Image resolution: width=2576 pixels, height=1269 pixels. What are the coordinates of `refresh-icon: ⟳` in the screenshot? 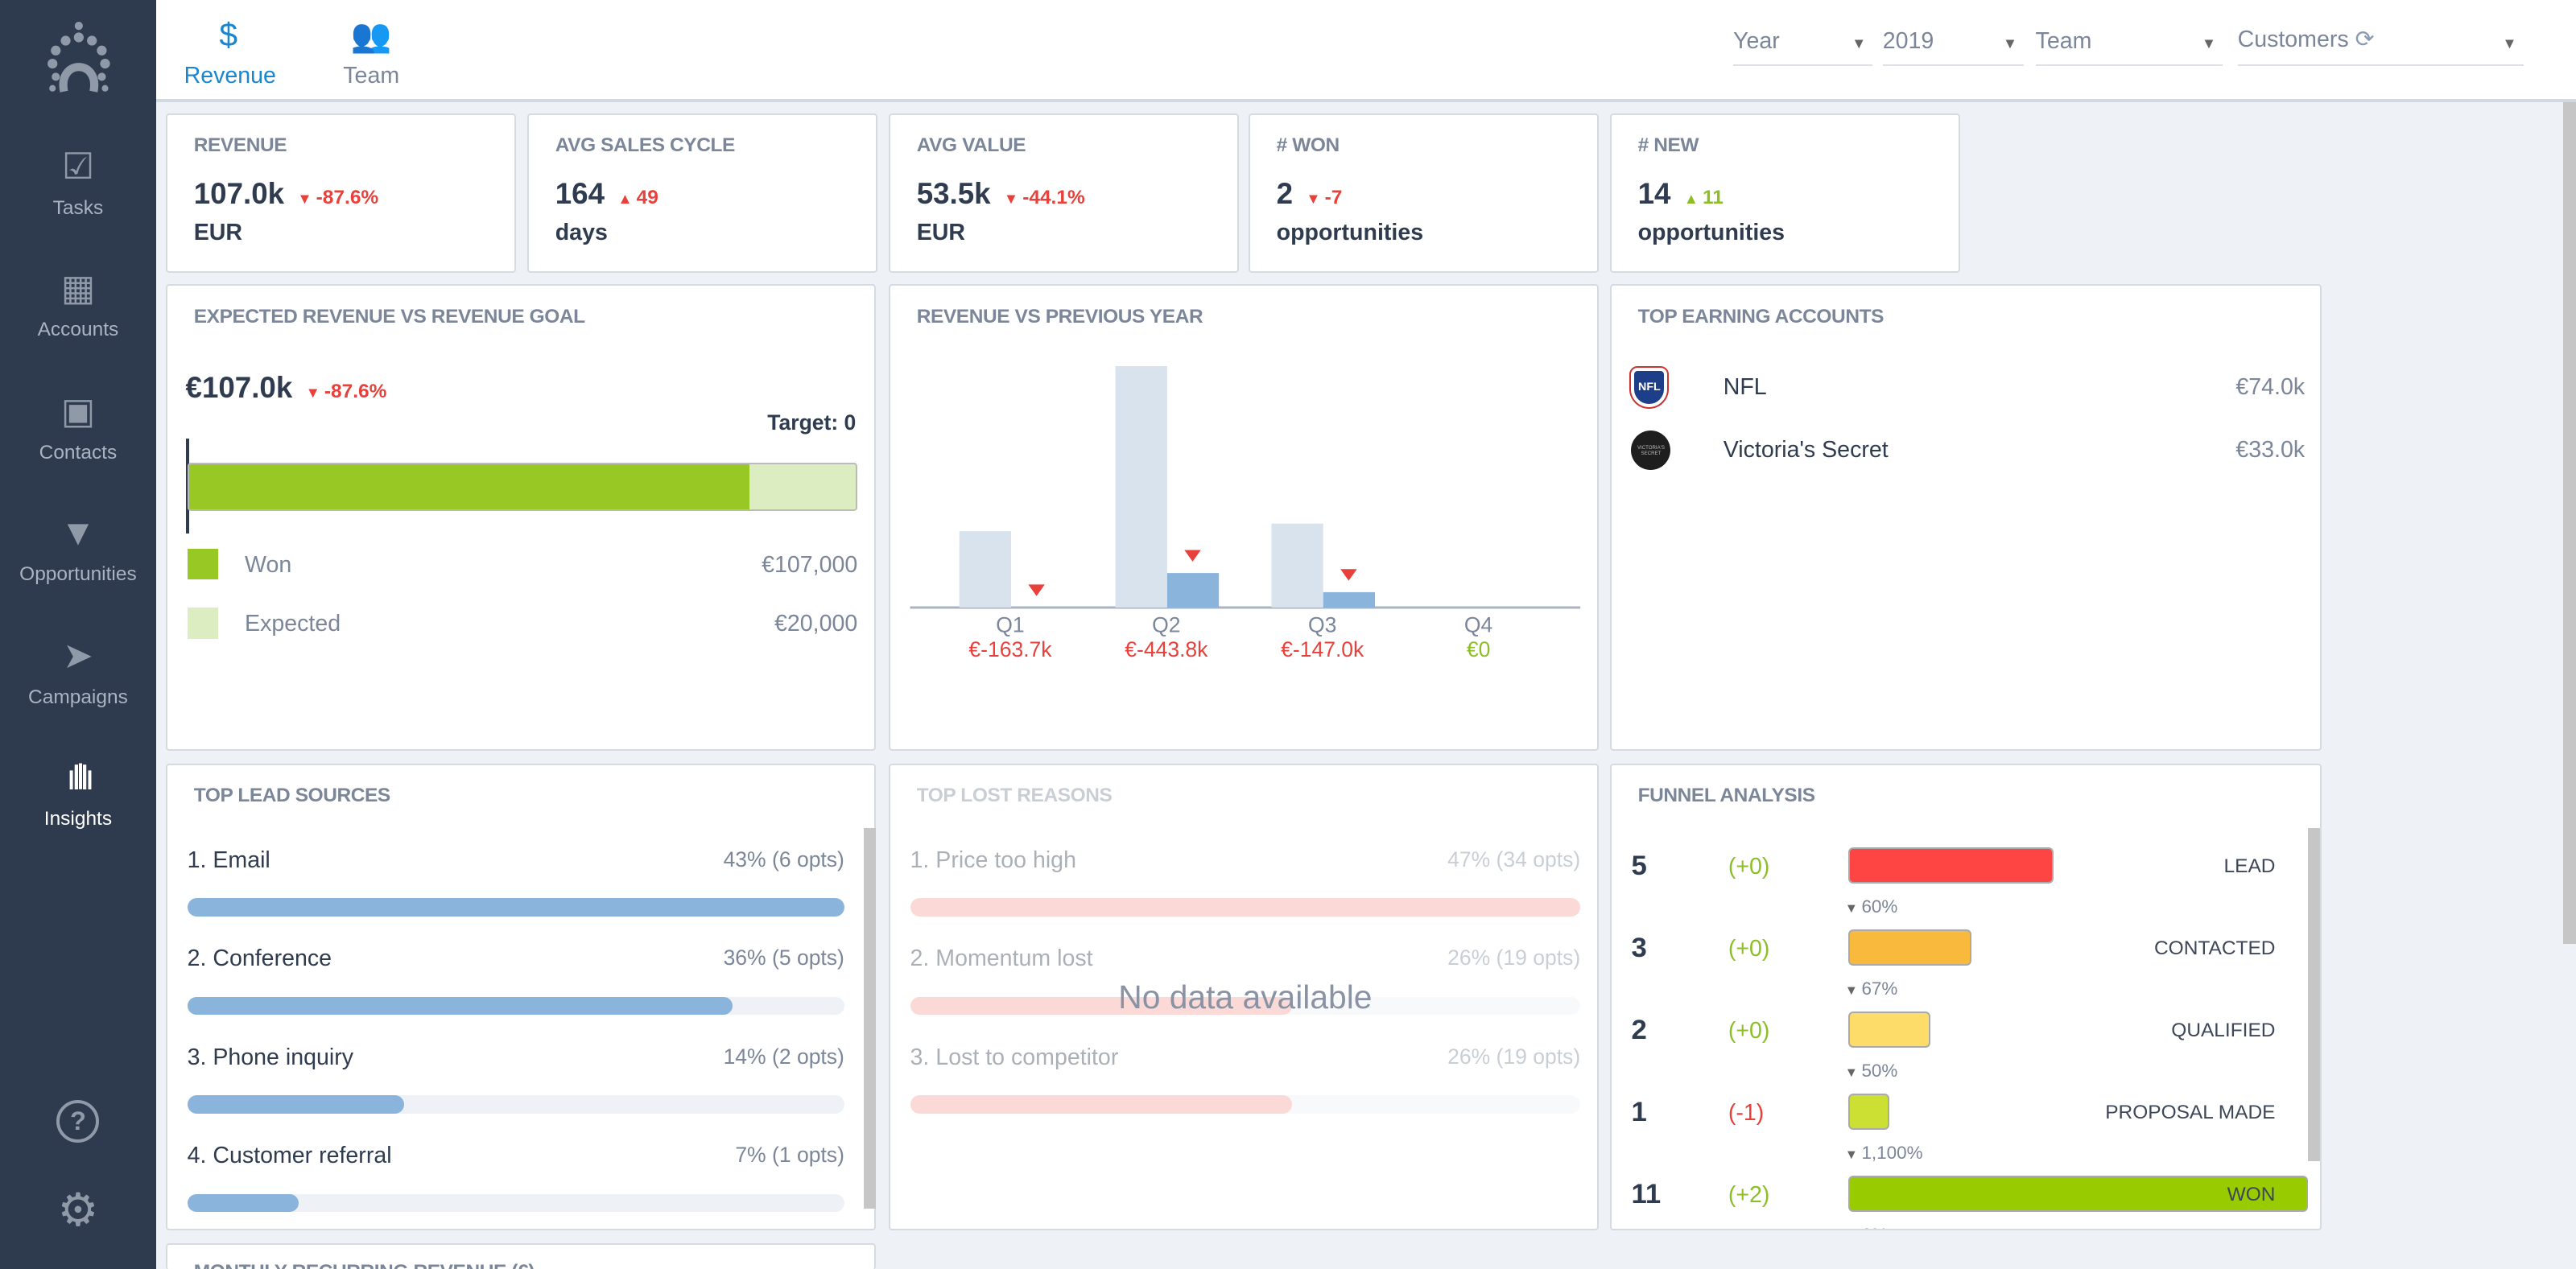 It's located at (2365, 39).